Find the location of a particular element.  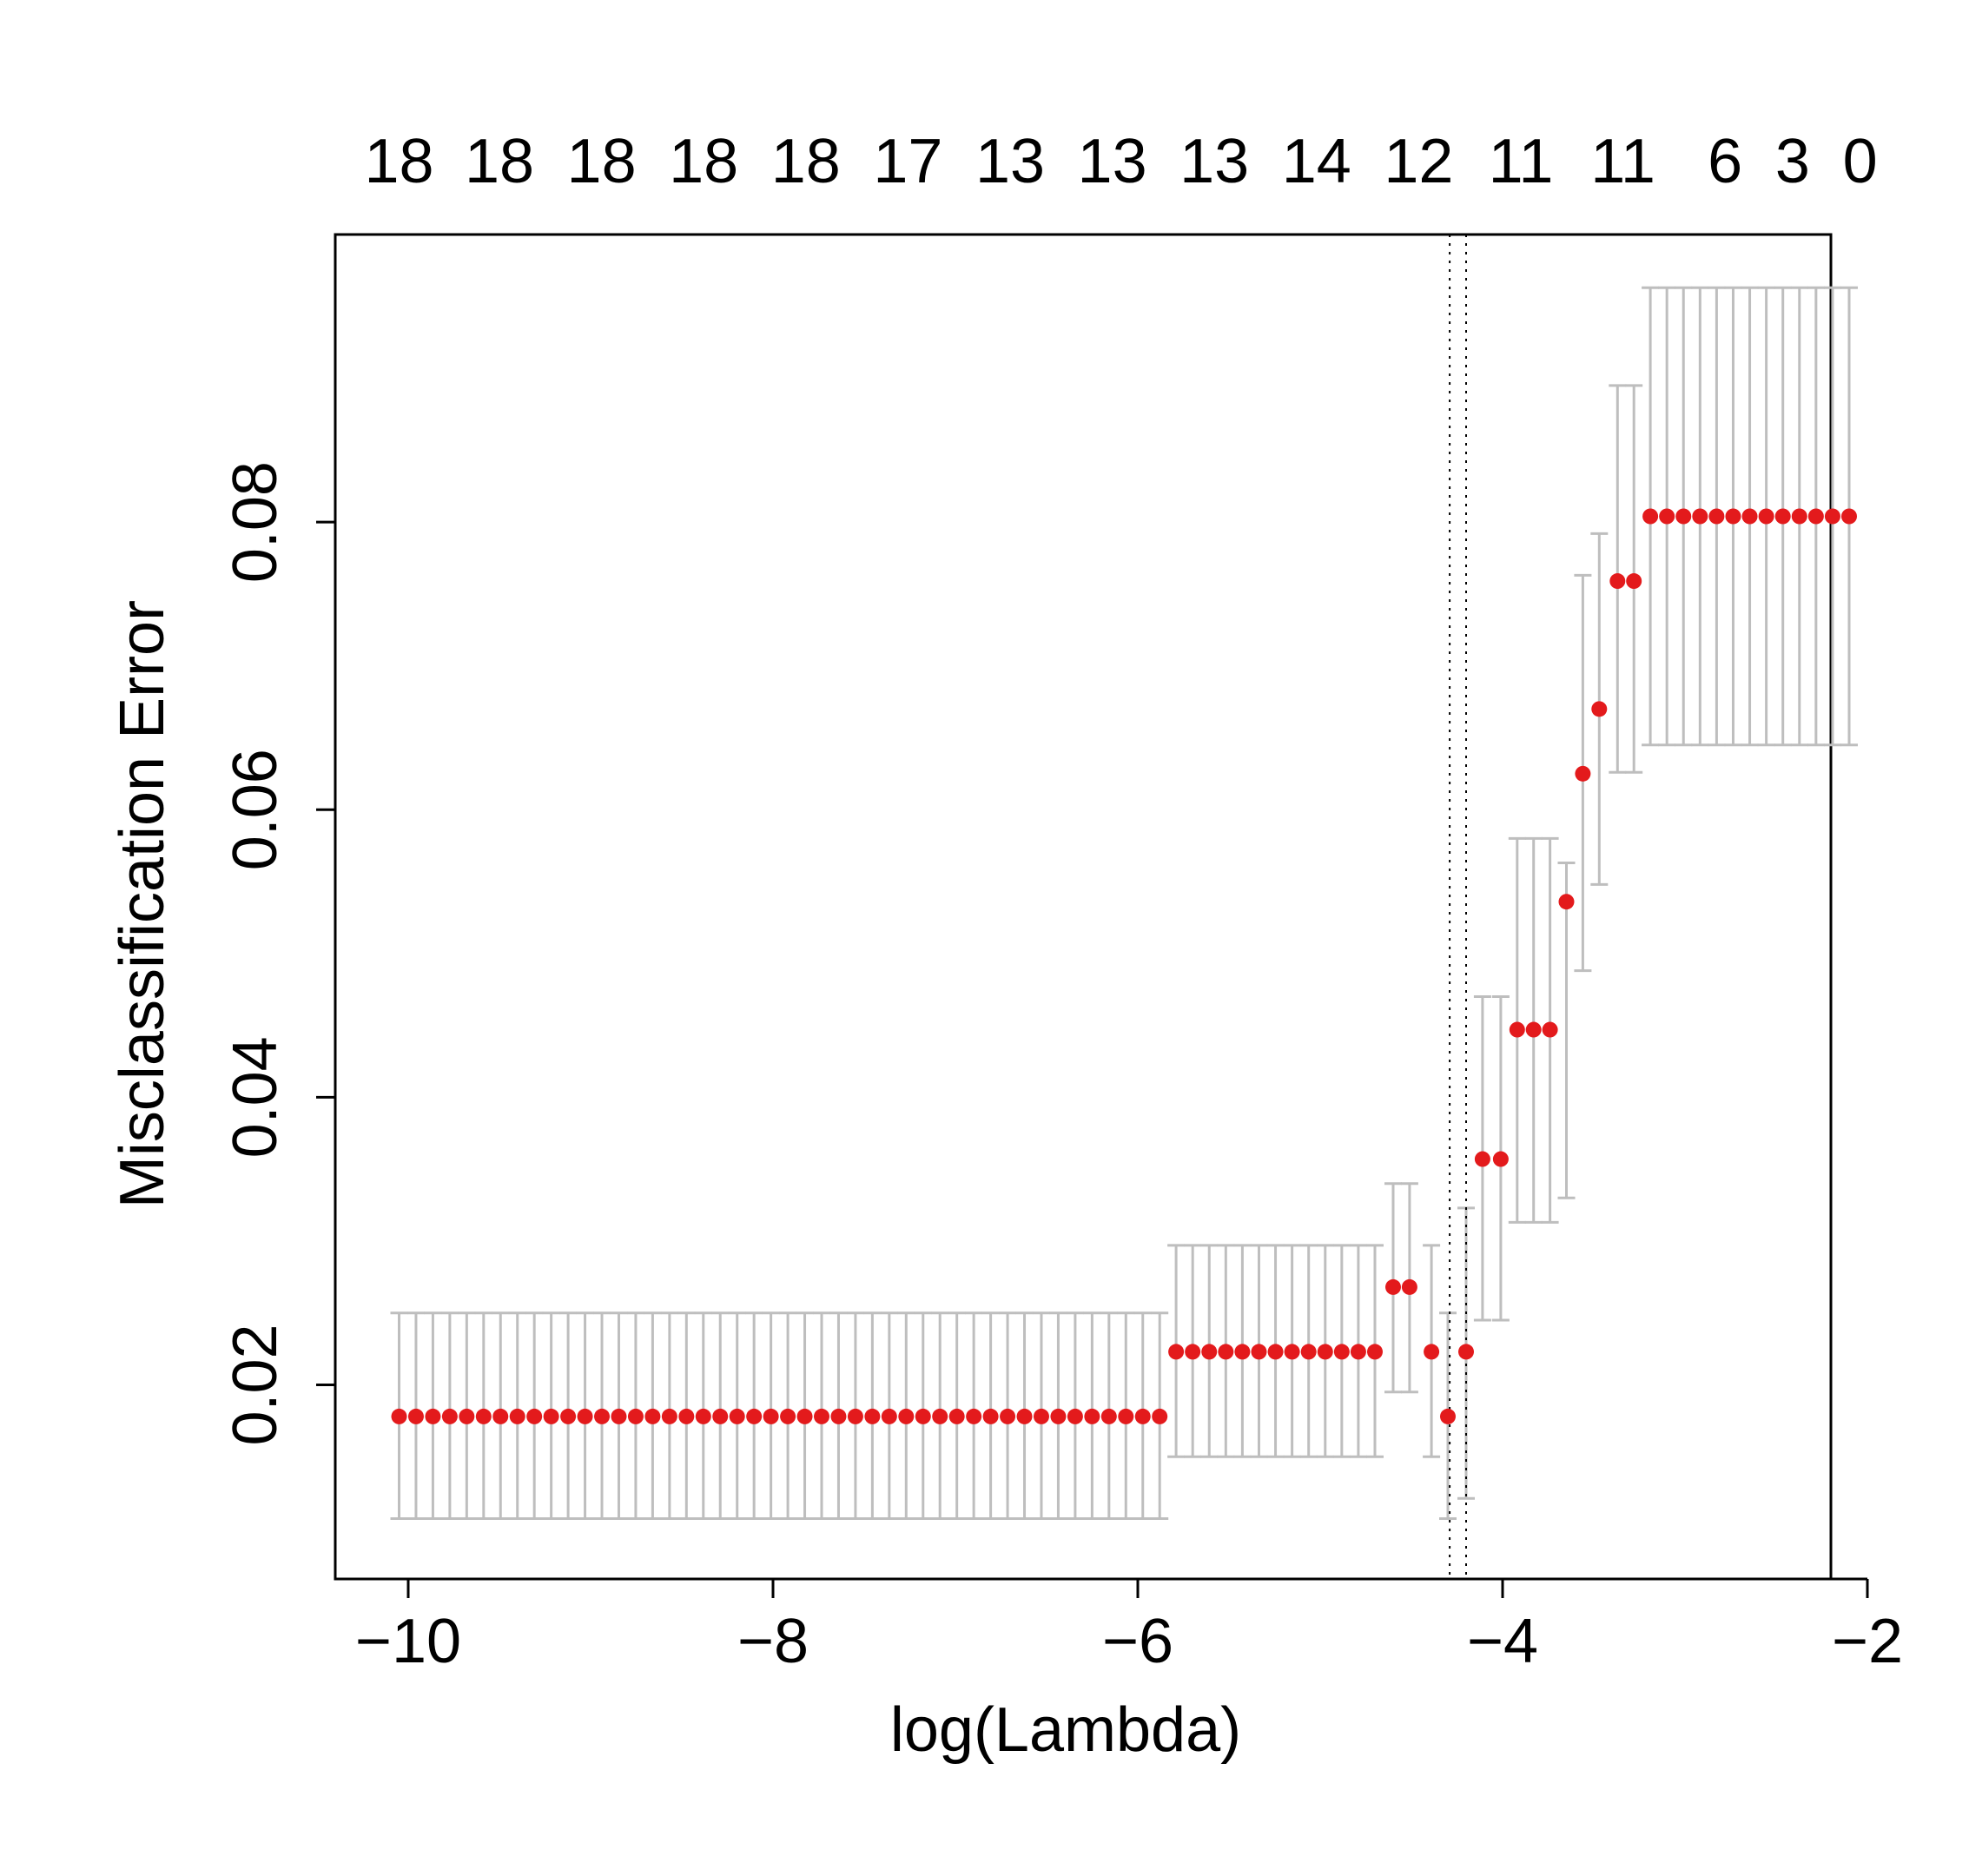

y-tick-label: 0.04 is located at coordinates (255, 1097).